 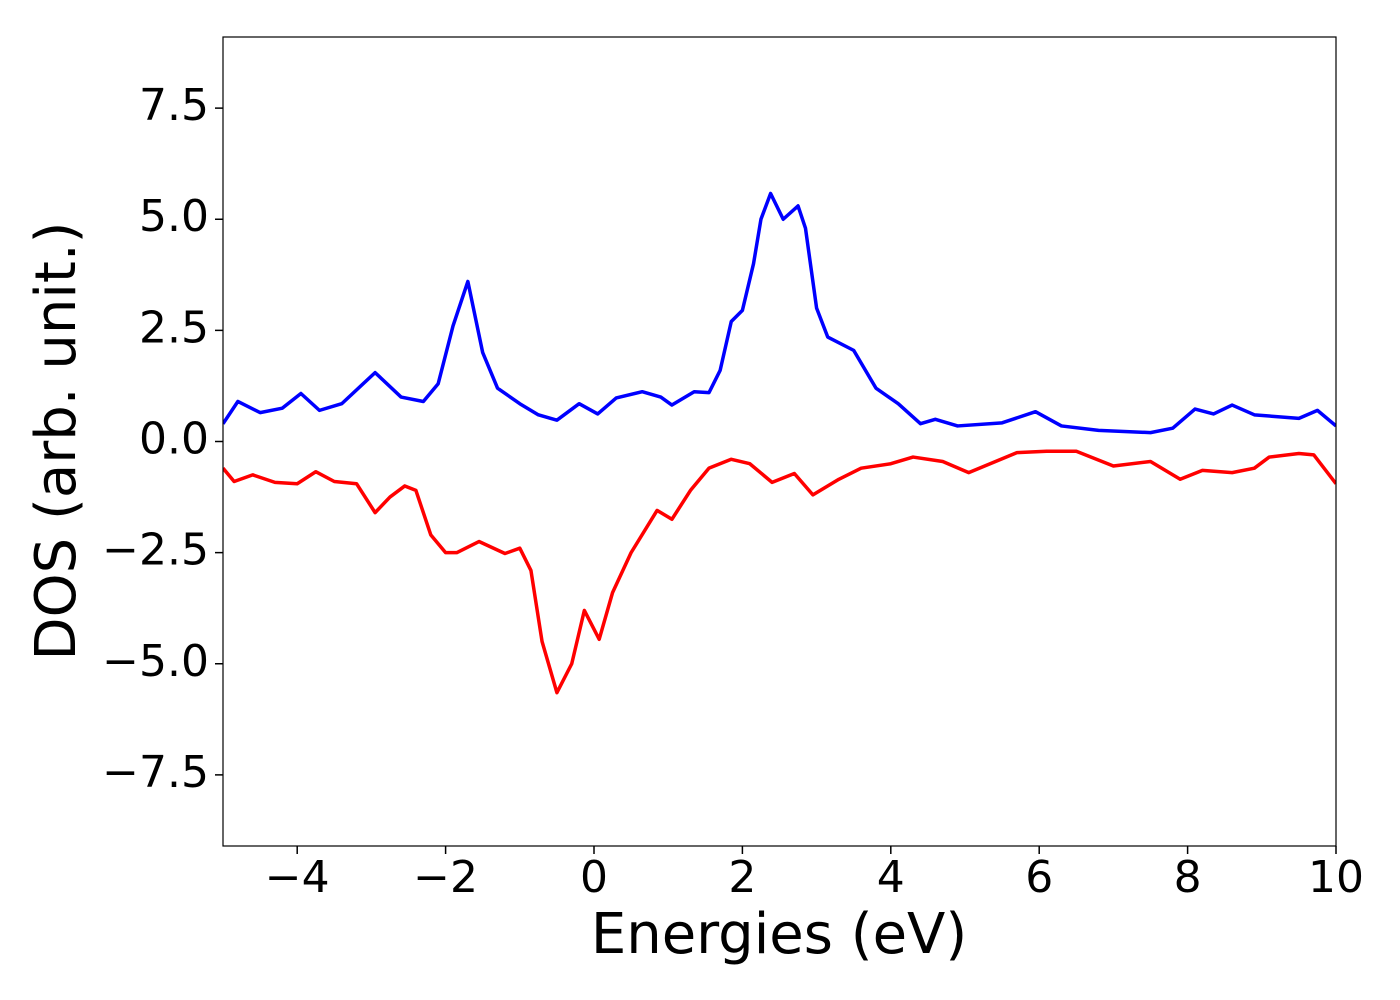 What do you see at coordinates (1336, 877) in the screenshot?
I see `x-tick-label: 10` at bounding box center [1336, 877].